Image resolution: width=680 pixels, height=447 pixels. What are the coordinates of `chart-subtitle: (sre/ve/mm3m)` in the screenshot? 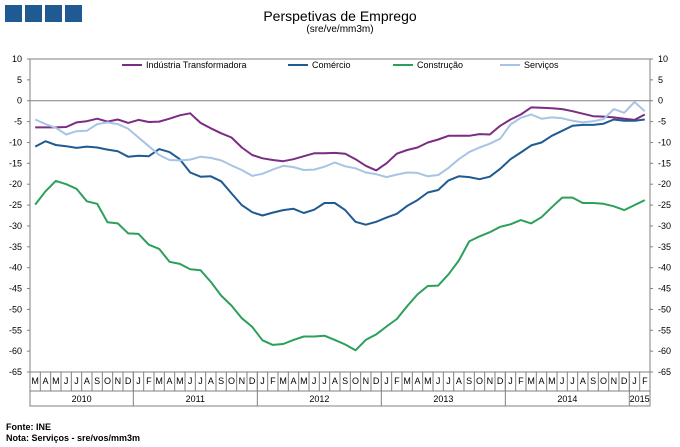 It's located at (340, 29).